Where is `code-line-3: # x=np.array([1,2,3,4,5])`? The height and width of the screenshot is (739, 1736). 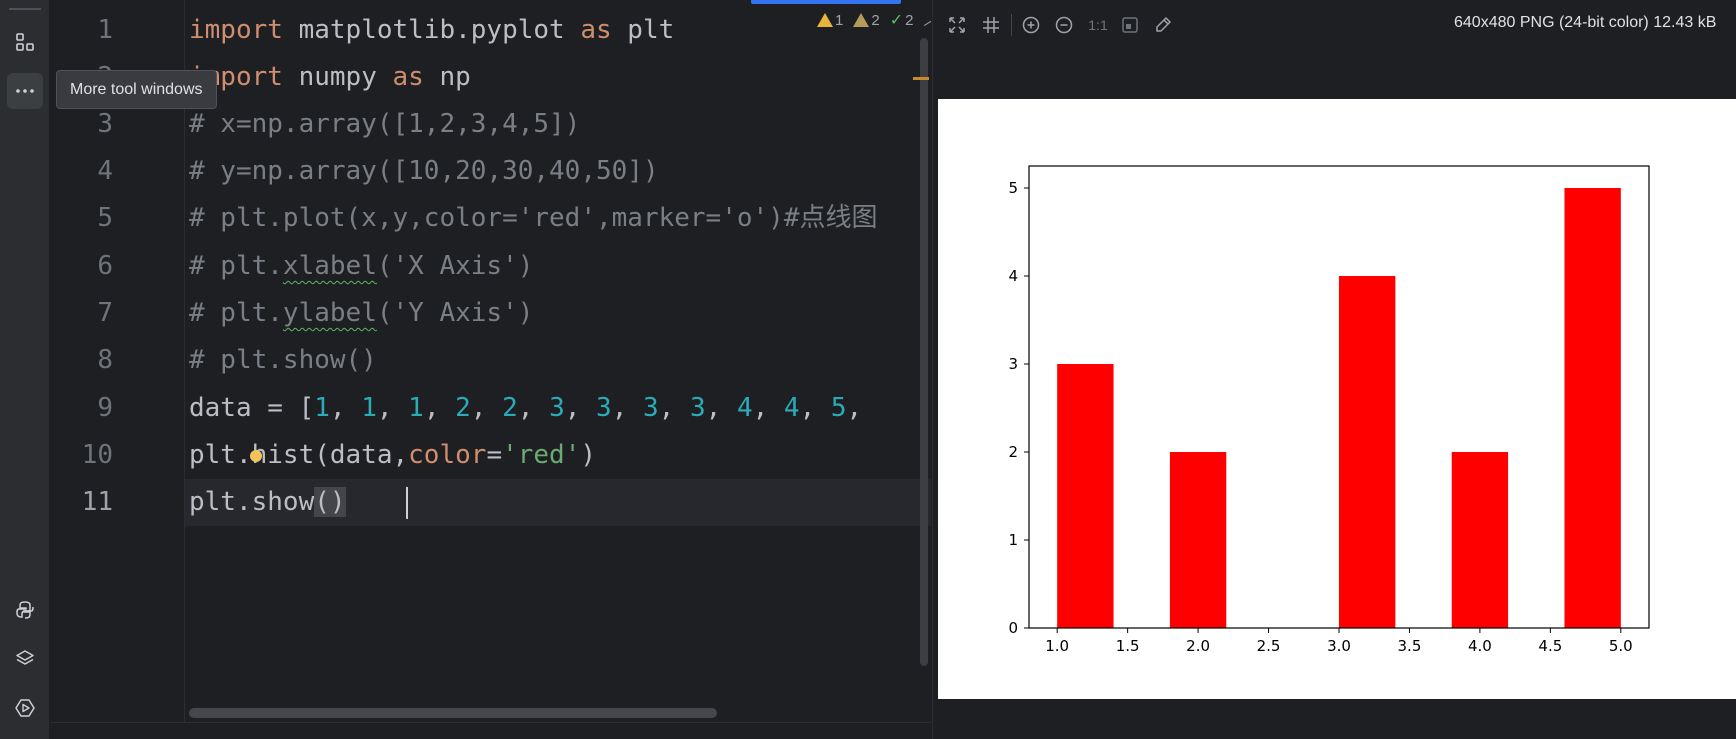
code-line-3: # x=np.array([1,2,3,4,5]) is located at coordinates (385, 124).